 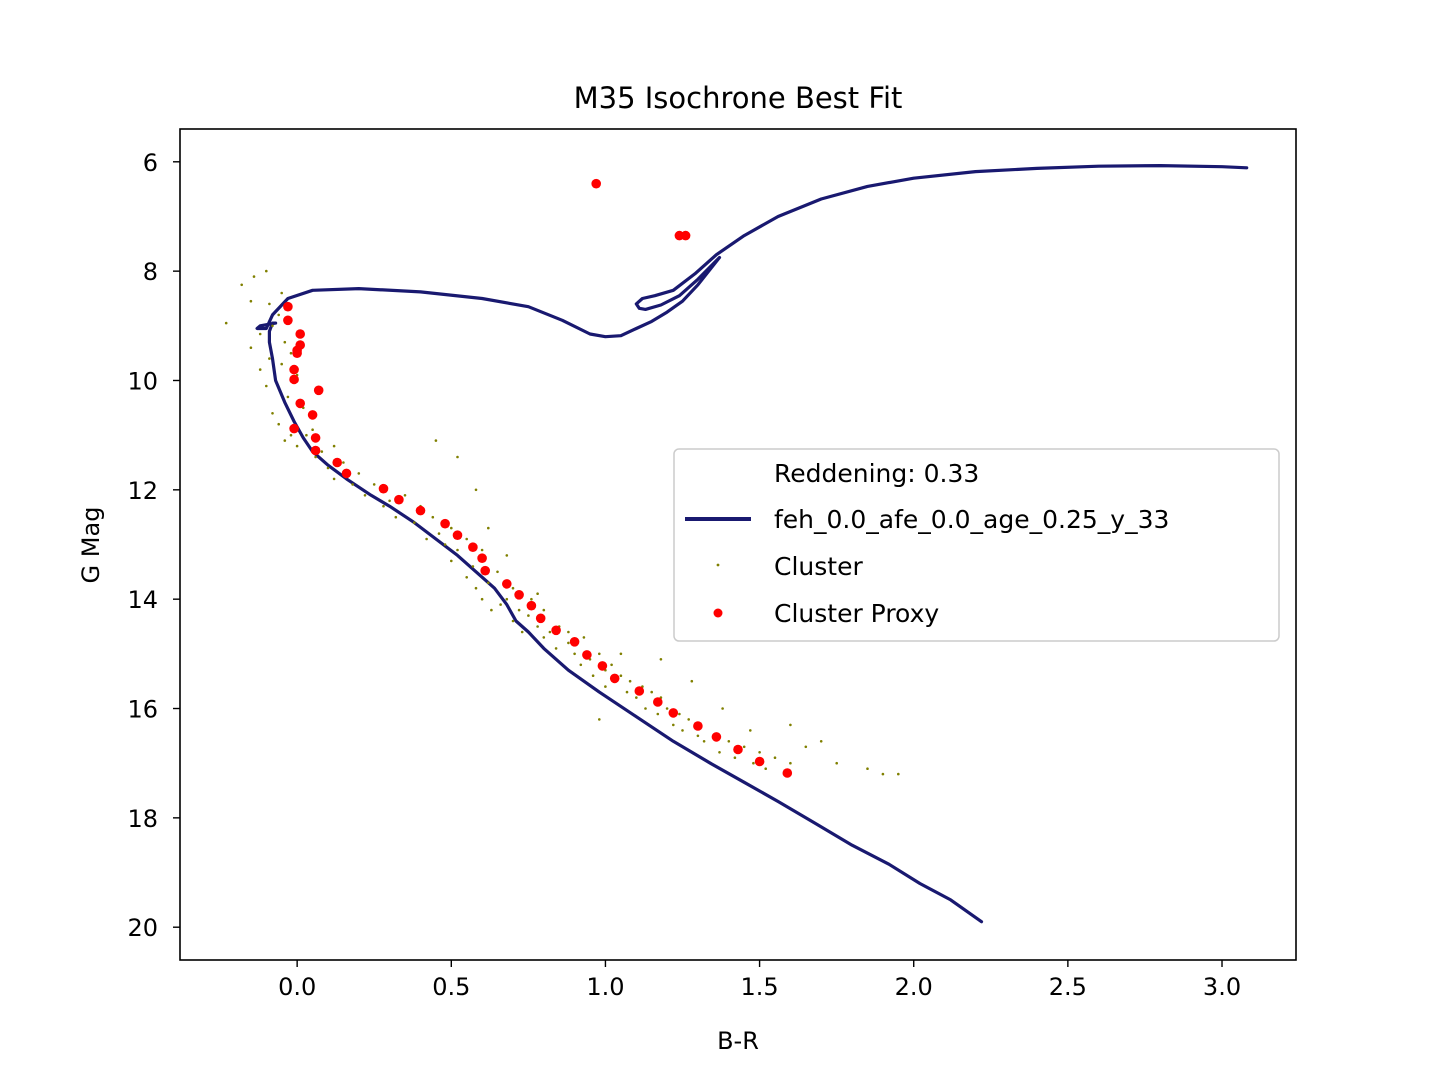 I want to click on chart-title: M35 Isochrone Best Fit, so click(x=738, y=98).